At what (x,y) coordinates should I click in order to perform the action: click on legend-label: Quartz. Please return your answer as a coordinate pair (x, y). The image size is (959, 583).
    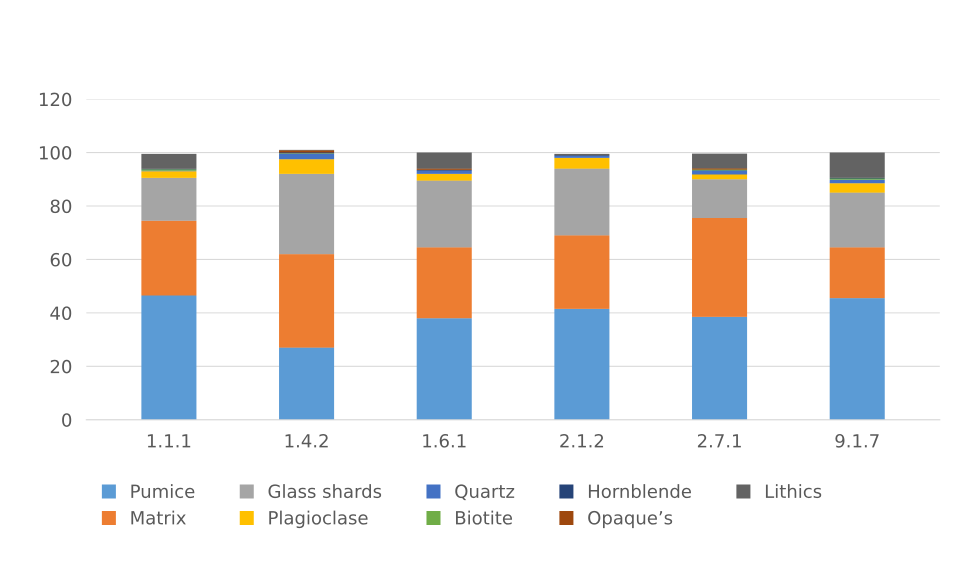
    Looking at the image, I should click on (484, 492).